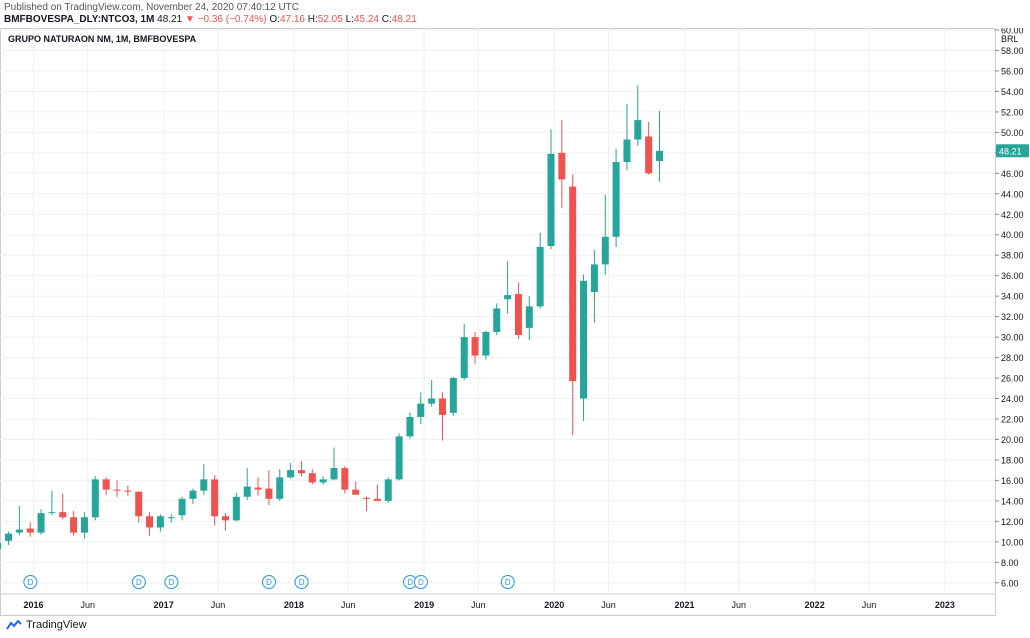  What do you see at coordinates (1012, 501) in the screenshot?
I see `y-tick-label: 14.00` at bounding box center [1012, 501].